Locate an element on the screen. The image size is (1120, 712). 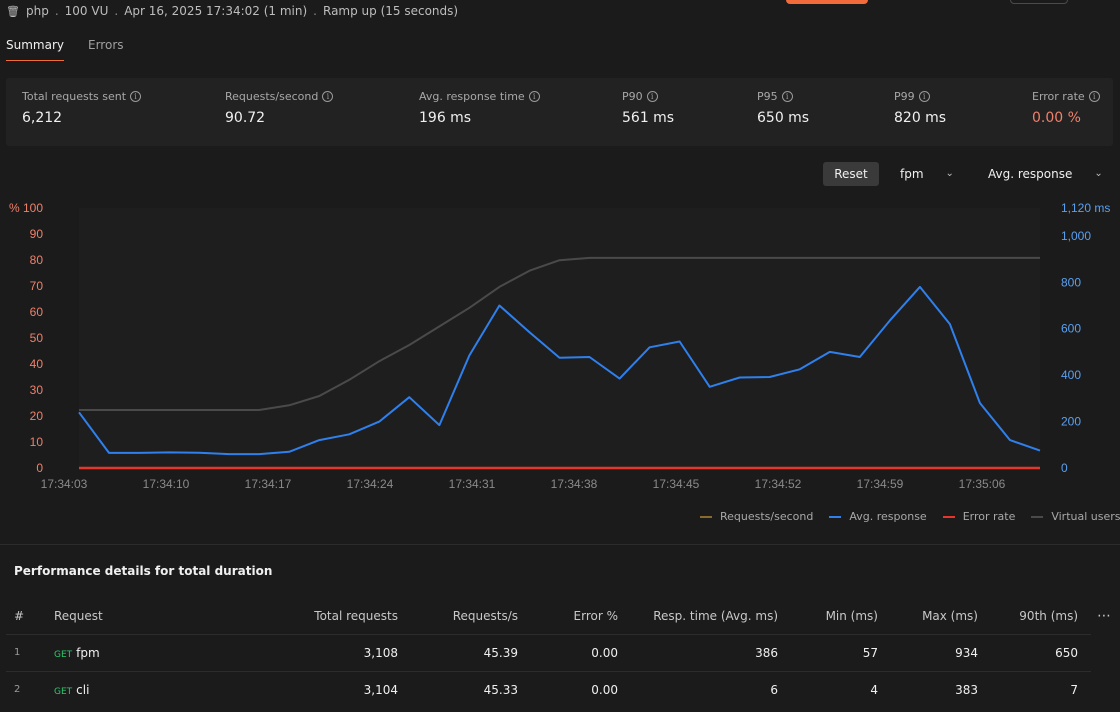
stat-label: Avg. response time is located at coordinates (472, 96).